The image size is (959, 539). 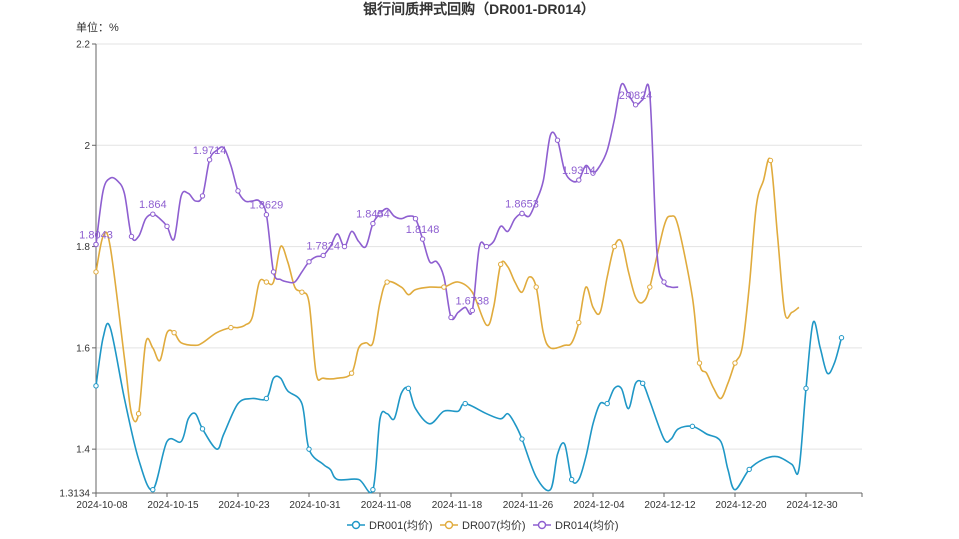 What do you see at coordinates (587, 525) in the screenshot?
I see `legend-label: DR014(均价)` at bounding box center [587, 525].